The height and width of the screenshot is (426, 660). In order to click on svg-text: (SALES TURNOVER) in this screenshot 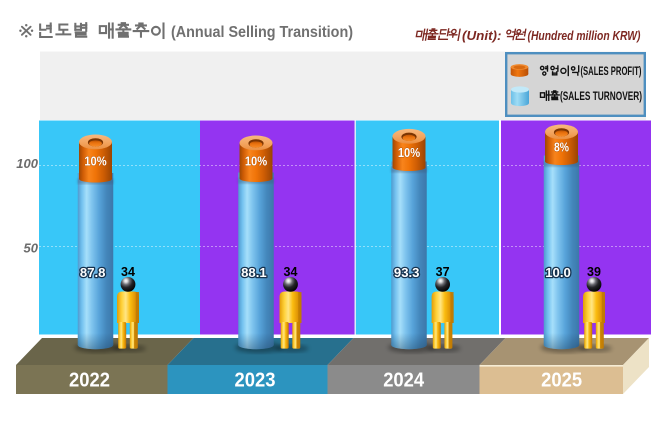, I will do `click(601, 96)`.